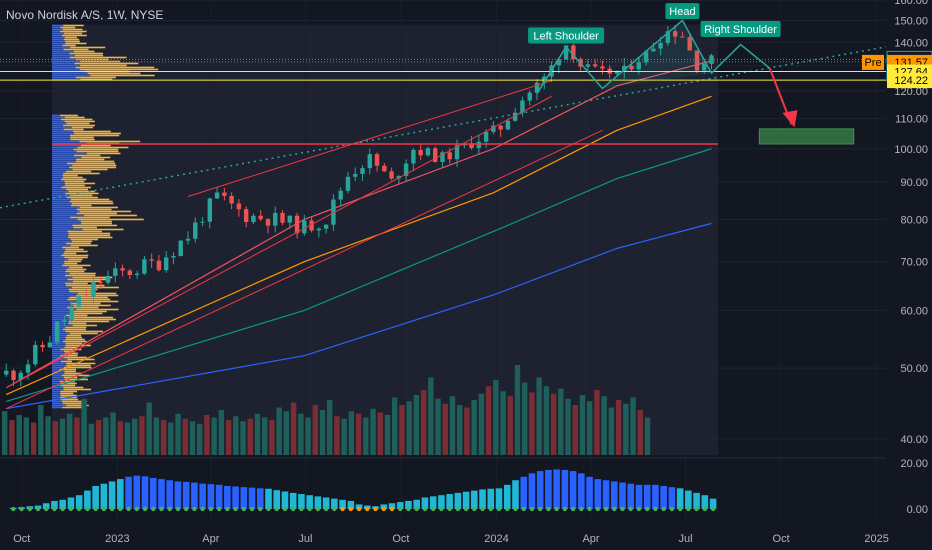 Image resolution: width=932 pixels, height=550 pixels. What do you see at coordinates (914, 263) in the screenshot?
I see `y-tick-label: 70.00` at bounding box center [914, 263].